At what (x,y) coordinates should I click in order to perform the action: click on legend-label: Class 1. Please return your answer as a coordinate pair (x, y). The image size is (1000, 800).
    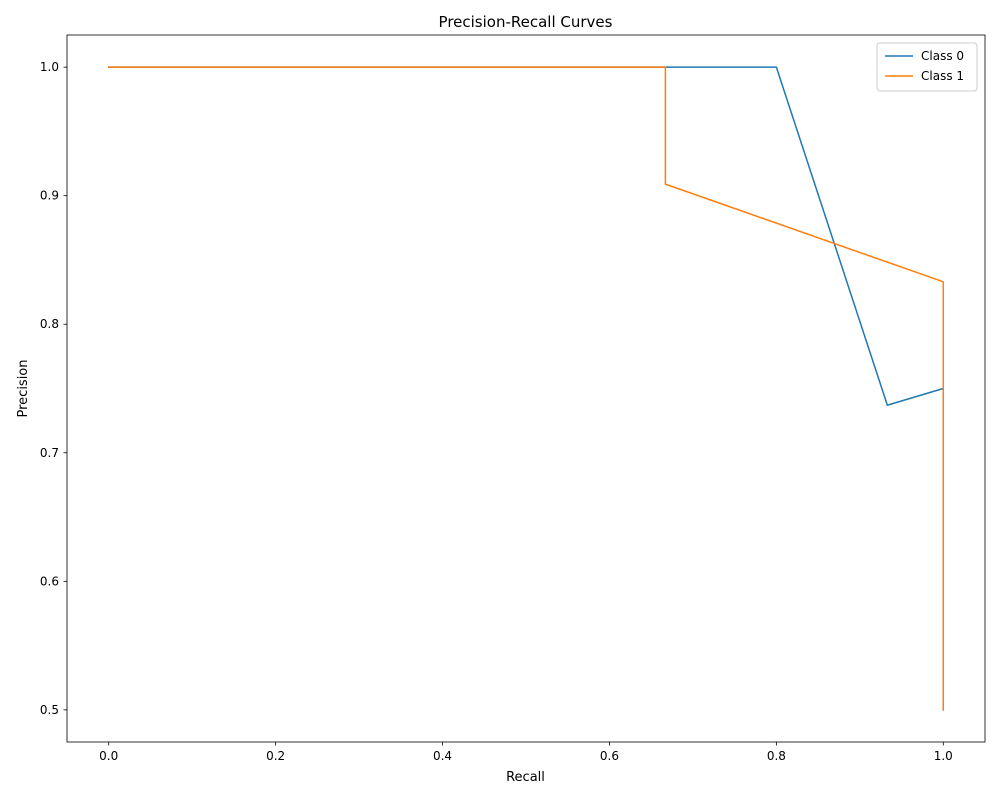
    Looking at the image, I should click on (942, 76).